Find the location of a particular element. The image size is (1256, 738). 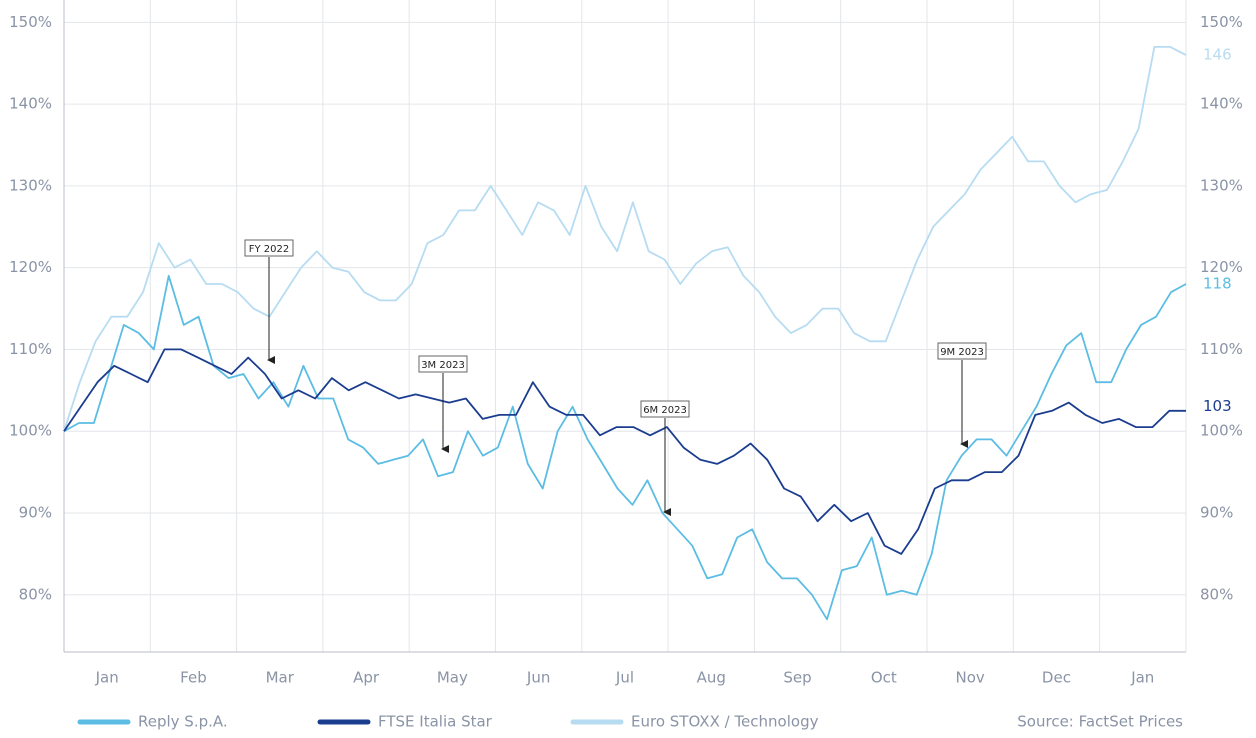

y-tick-label: 100% is located at coordinates (30, 431).